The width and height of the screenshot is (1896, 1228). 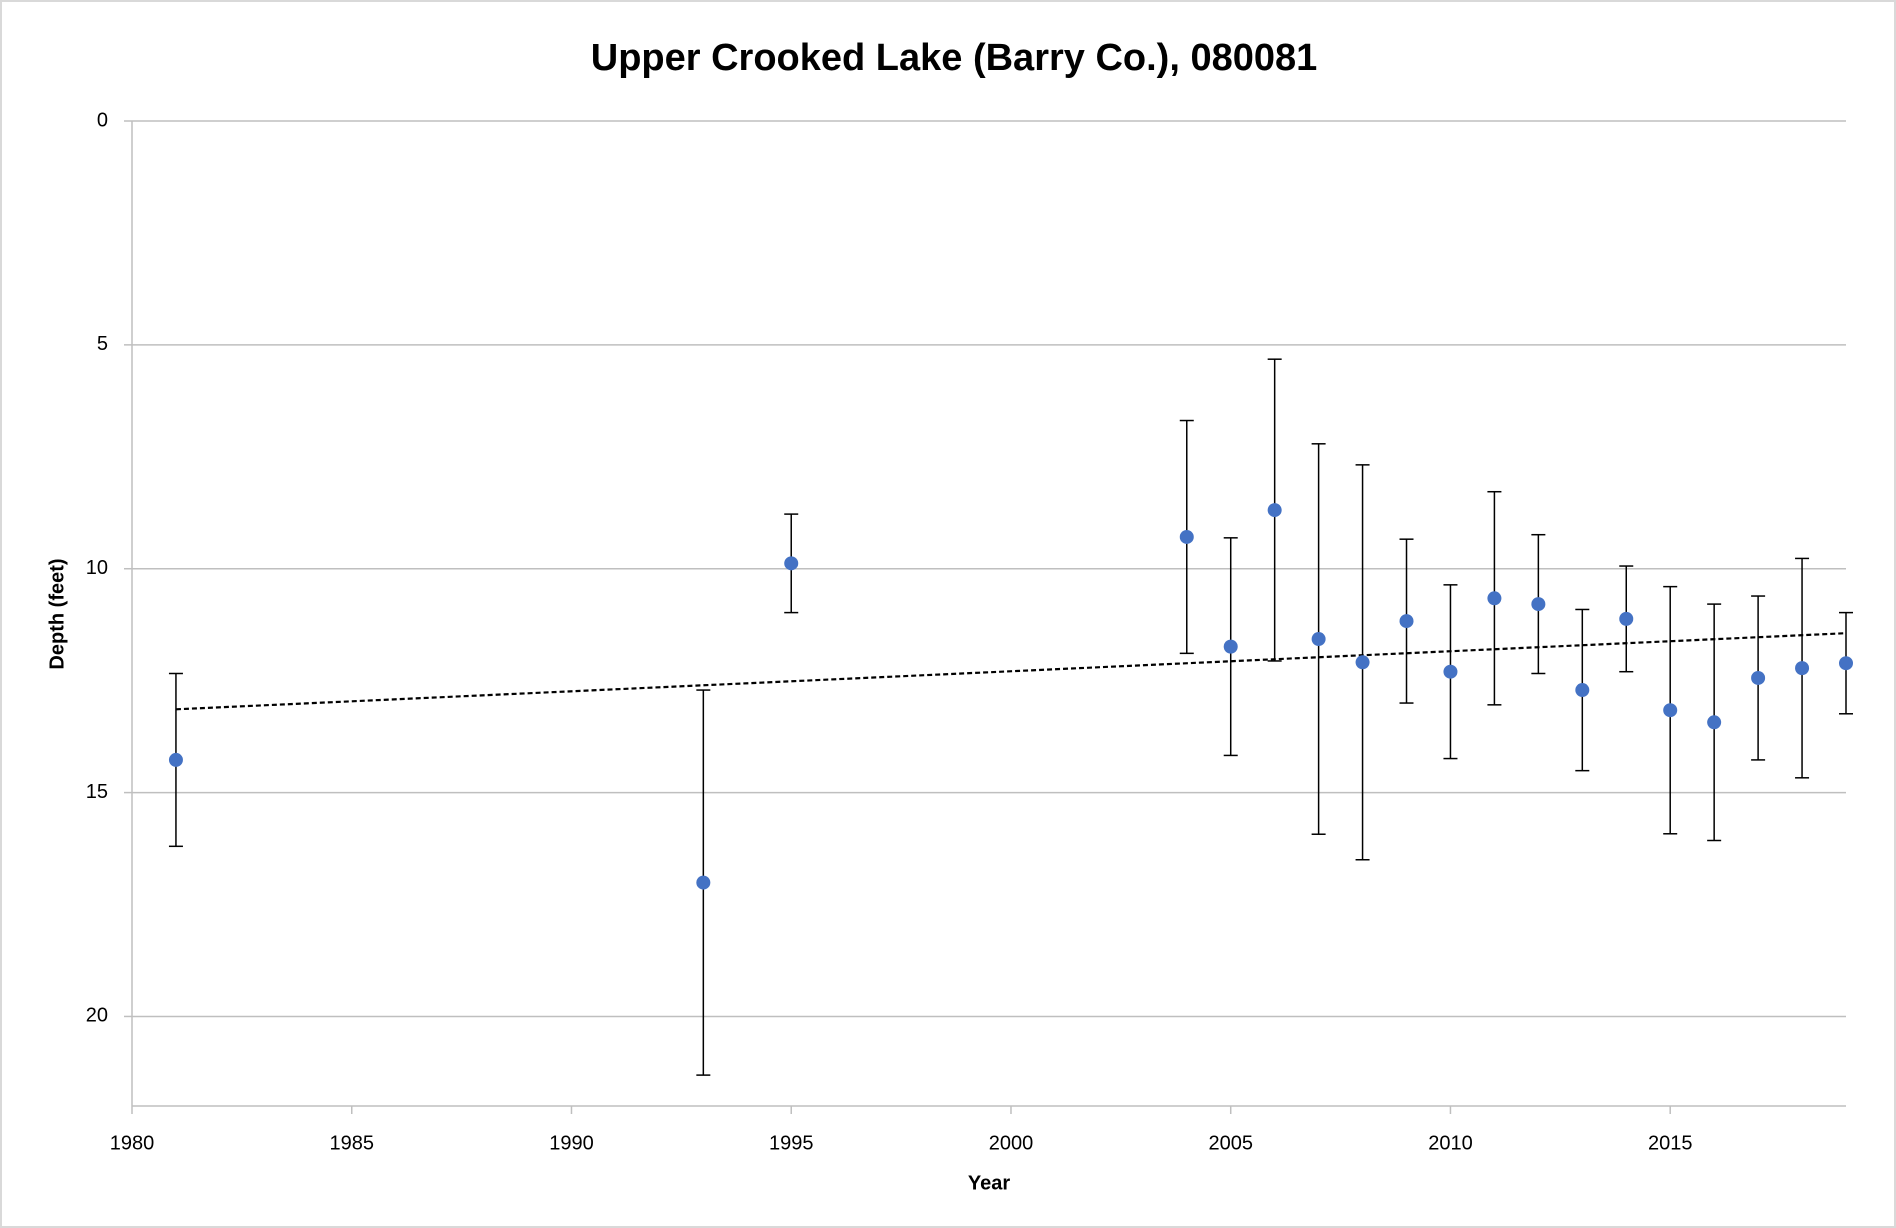 I want to click on y-tick-label: 10, so click(x=97, y=568).